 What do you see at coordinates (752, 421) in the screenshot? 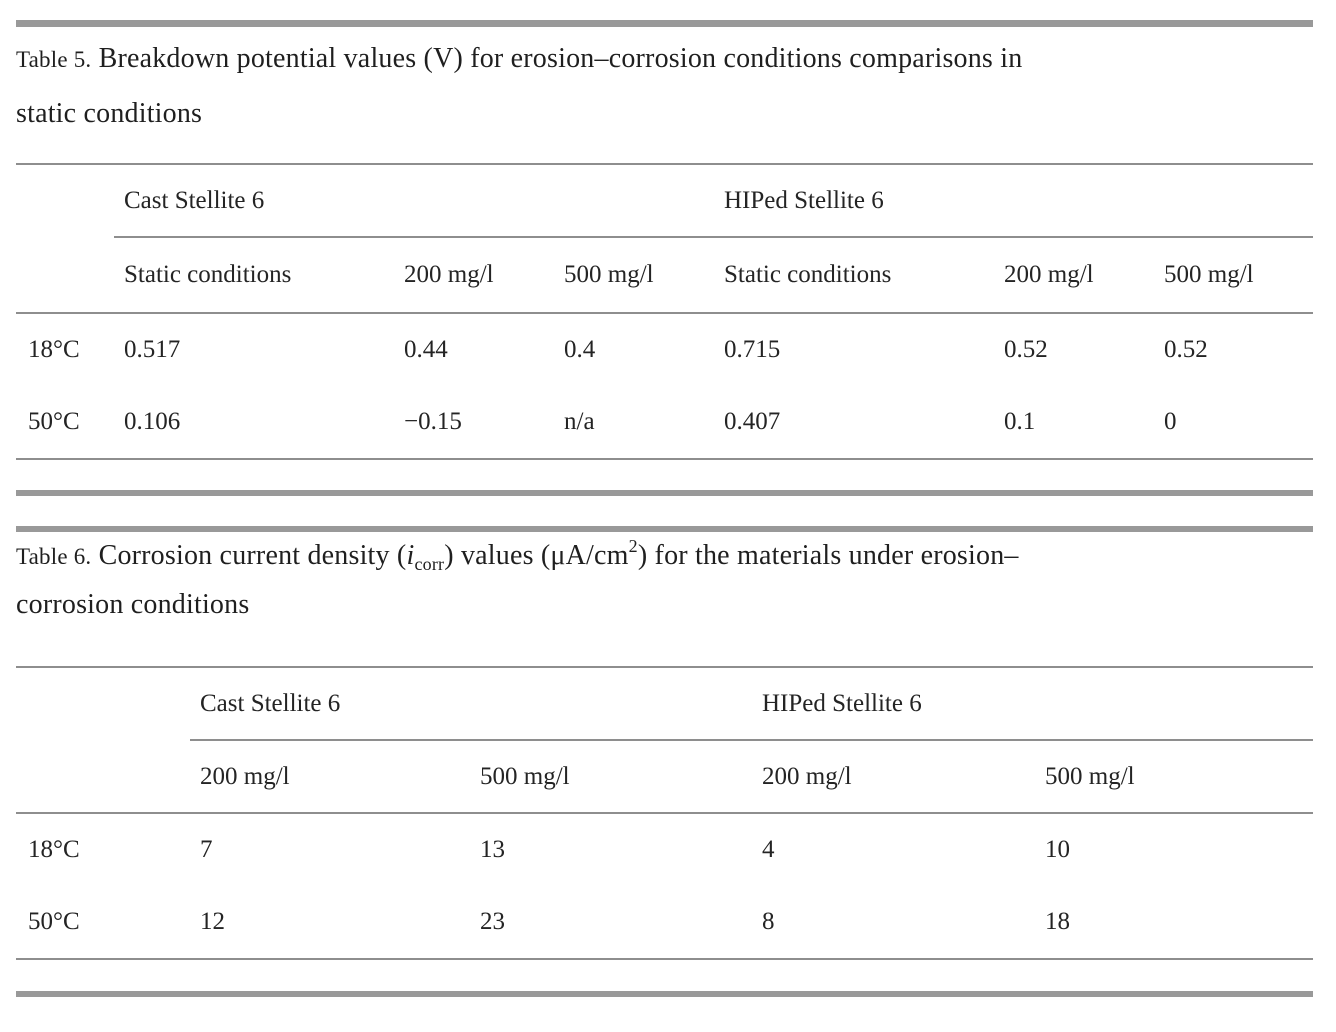
I see `table5-cell: 0.407` at bounding box center [752, 421].